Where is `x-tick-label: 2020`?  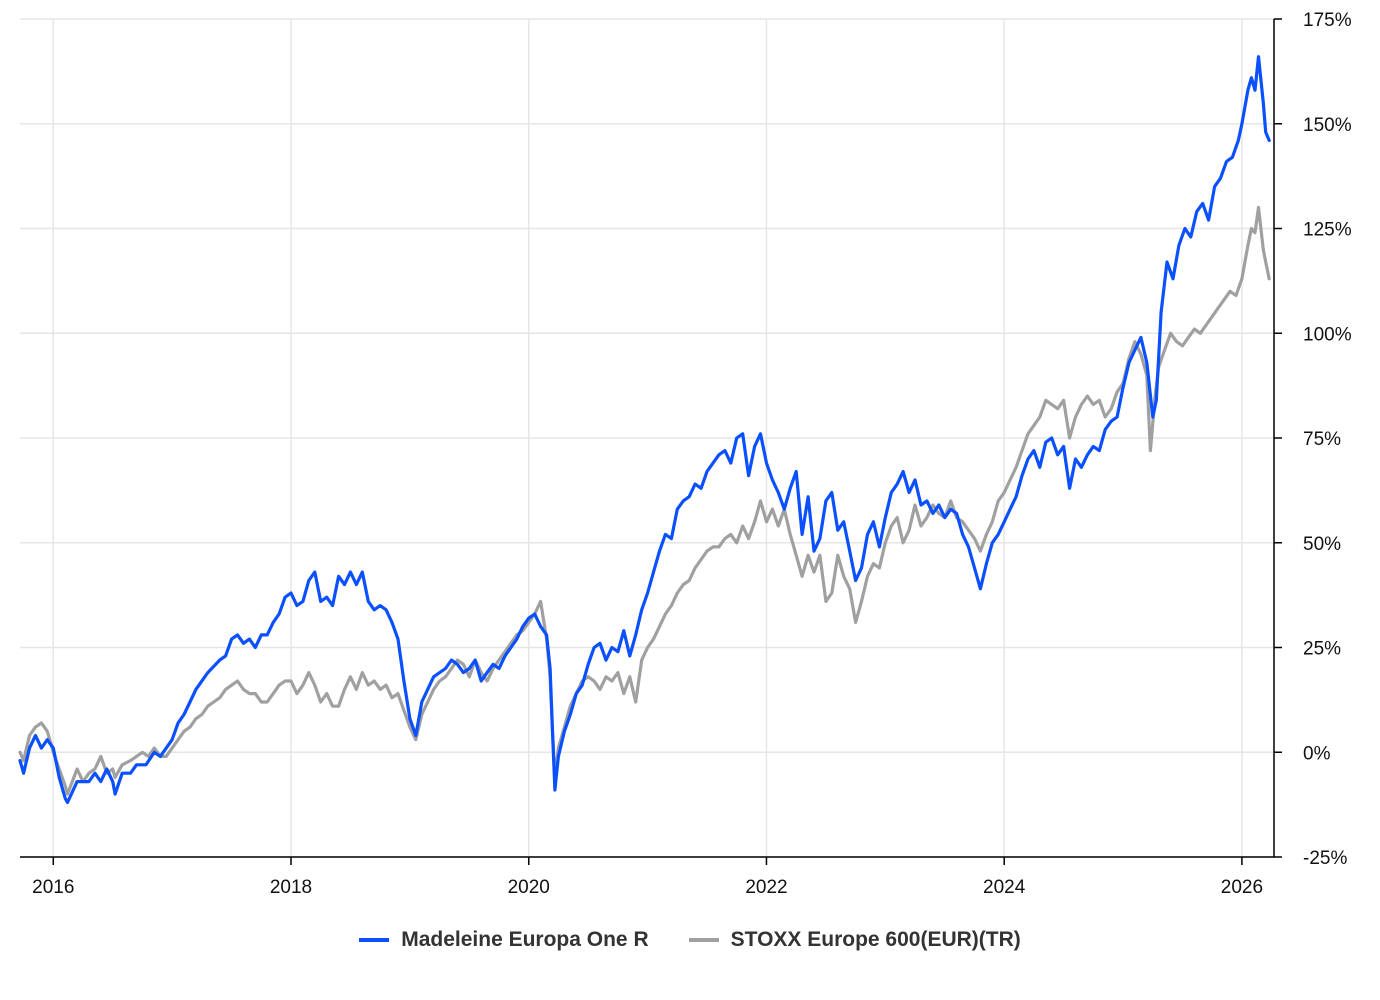 x-tick-label: 2020 is located at coordinates (529, 887).